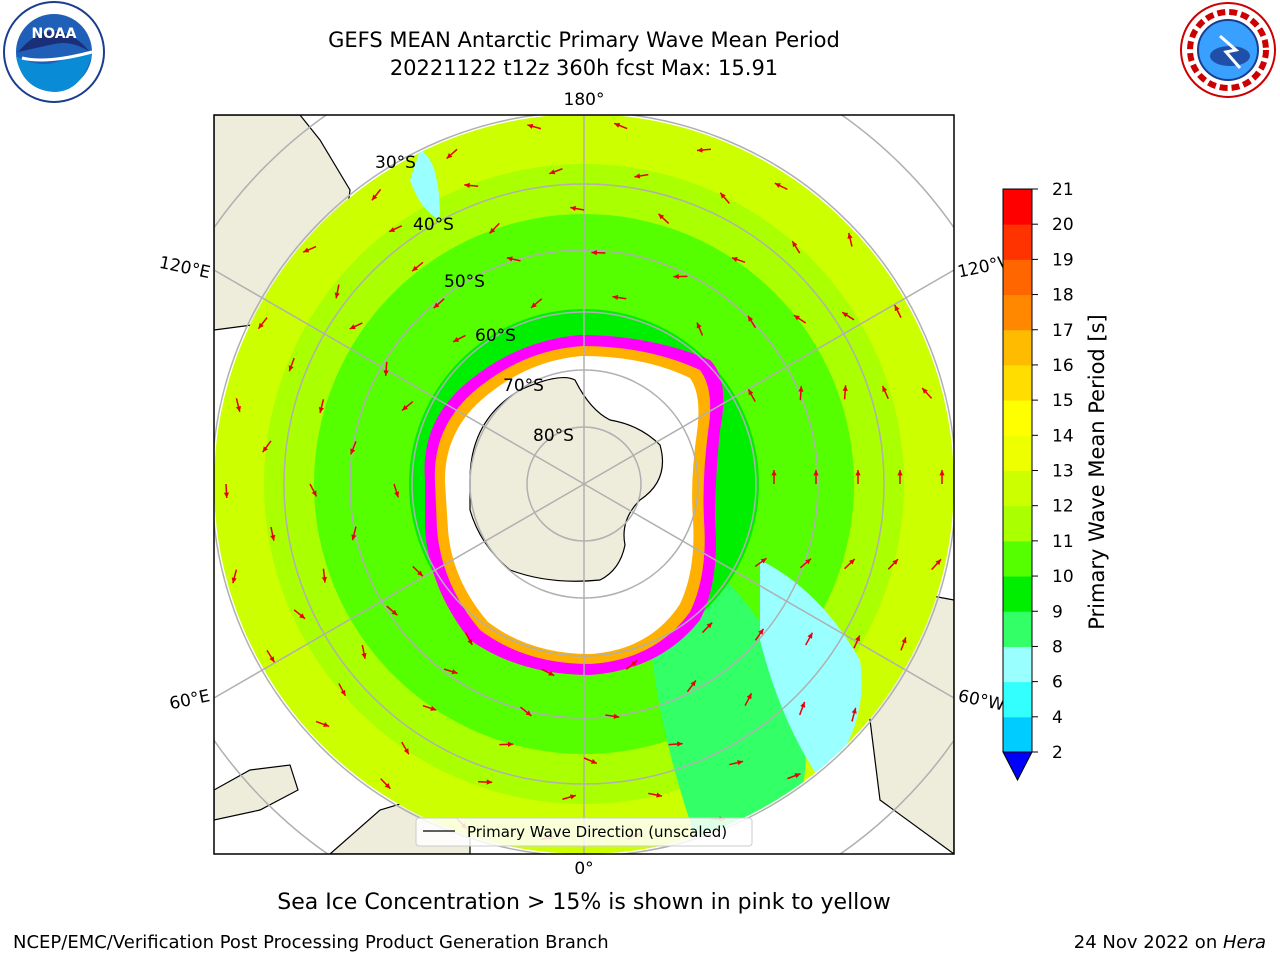  What do you see at coordinates (584, 832) in the screenshot?
I see `map-legend: Primary Wave Direction (unscaled)` at bounding box center [584, 832].